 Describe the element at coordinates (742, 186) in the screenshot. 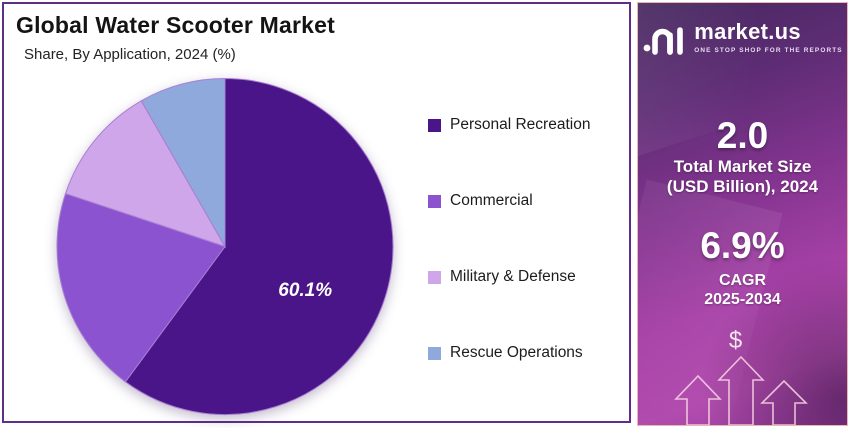

I see `stat-market-size-label-line2: (USD Billion), 2024` at that location.